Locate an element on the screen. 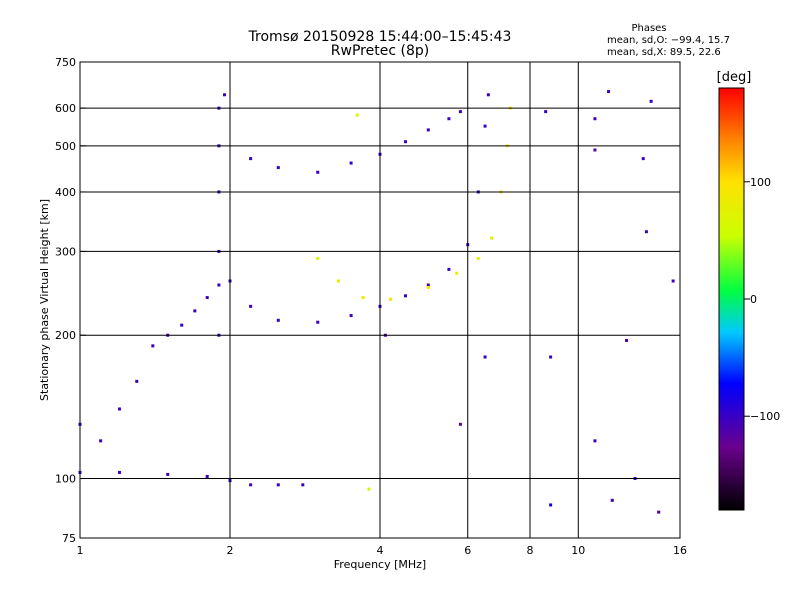 The width and height of the screenshot is (800, 600). colorbar-tick-label: −100 is located at coordinates (765, 416).